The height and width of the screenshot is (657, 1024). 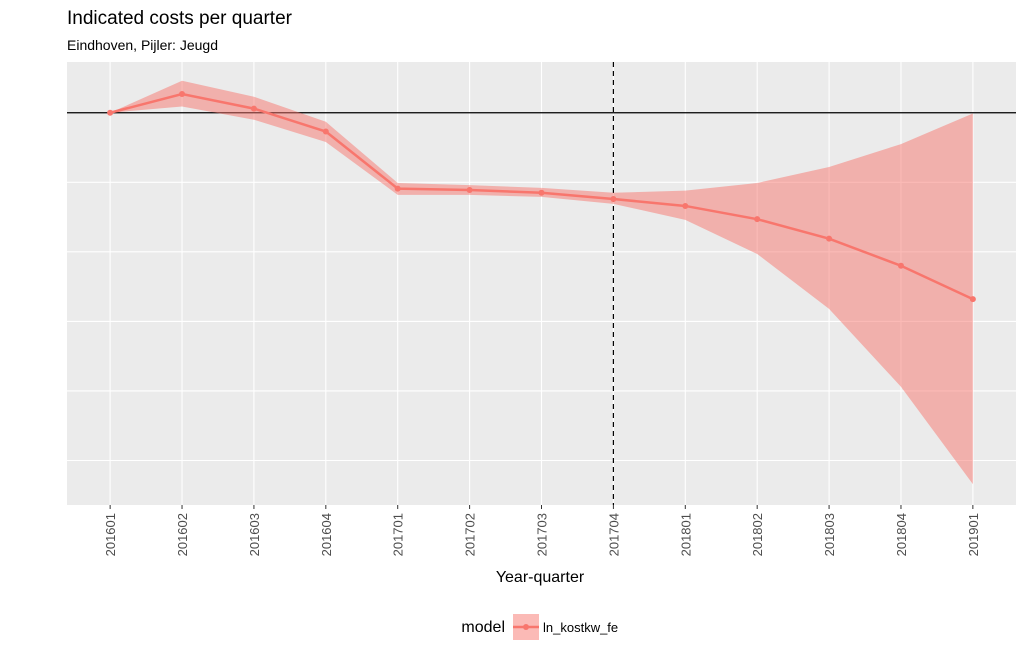 I want to click on x-tick-label: 201802, so click(x=757, y=534).